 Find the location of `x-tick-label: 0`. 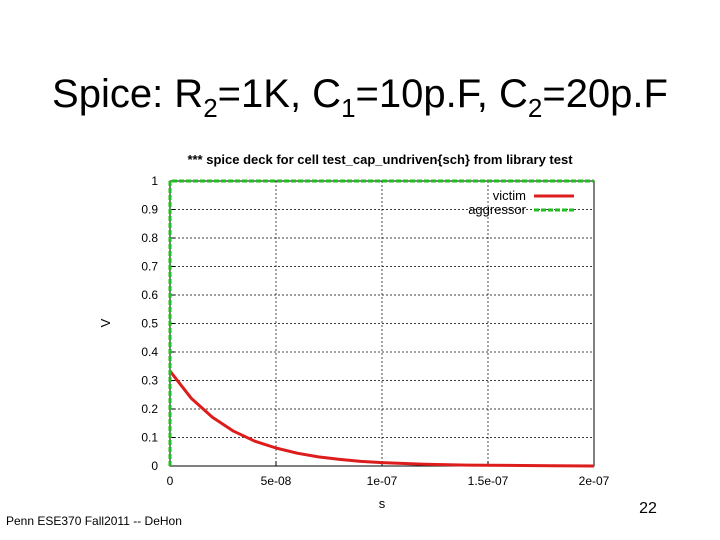

x-tick-label: 0 is located at coordinates (170, 481).